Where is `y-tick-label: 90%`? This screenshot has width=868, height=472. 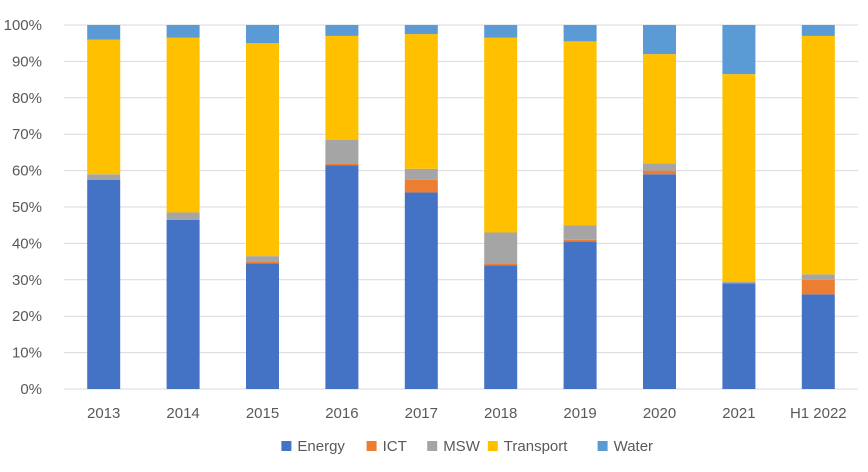
y-tick-label: 90% is located at coordinates (27, 61).